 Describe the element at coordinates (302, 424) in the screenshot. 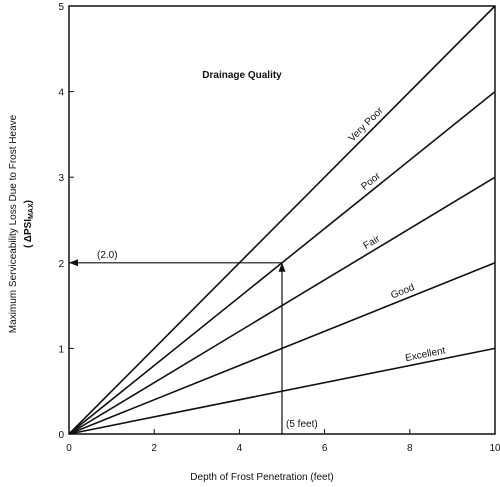

I see `example-x-value-label: (5 feet)` at that location.